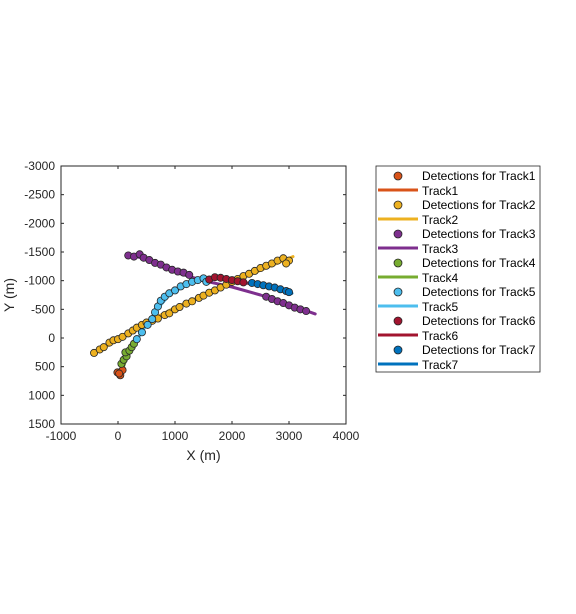 This screenshot has width=576, height=614. What do you see at coordinates (398, 321) in the screenshot?
I see `legend-marker-track6` at bounding box center [398, 321].